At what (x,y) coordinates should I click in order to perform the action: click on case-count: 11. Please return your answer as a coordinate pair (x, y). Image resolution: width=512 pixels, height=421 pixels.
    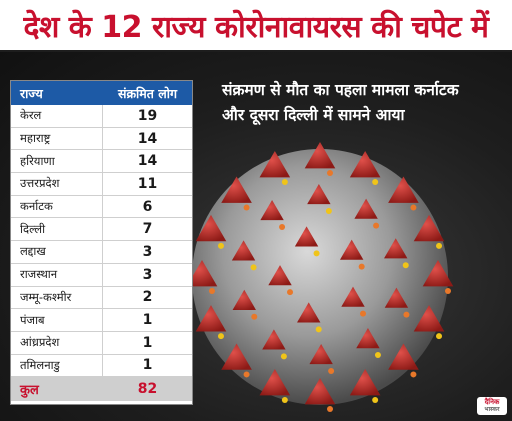
    Looking at the image, I should click on (147, 183).